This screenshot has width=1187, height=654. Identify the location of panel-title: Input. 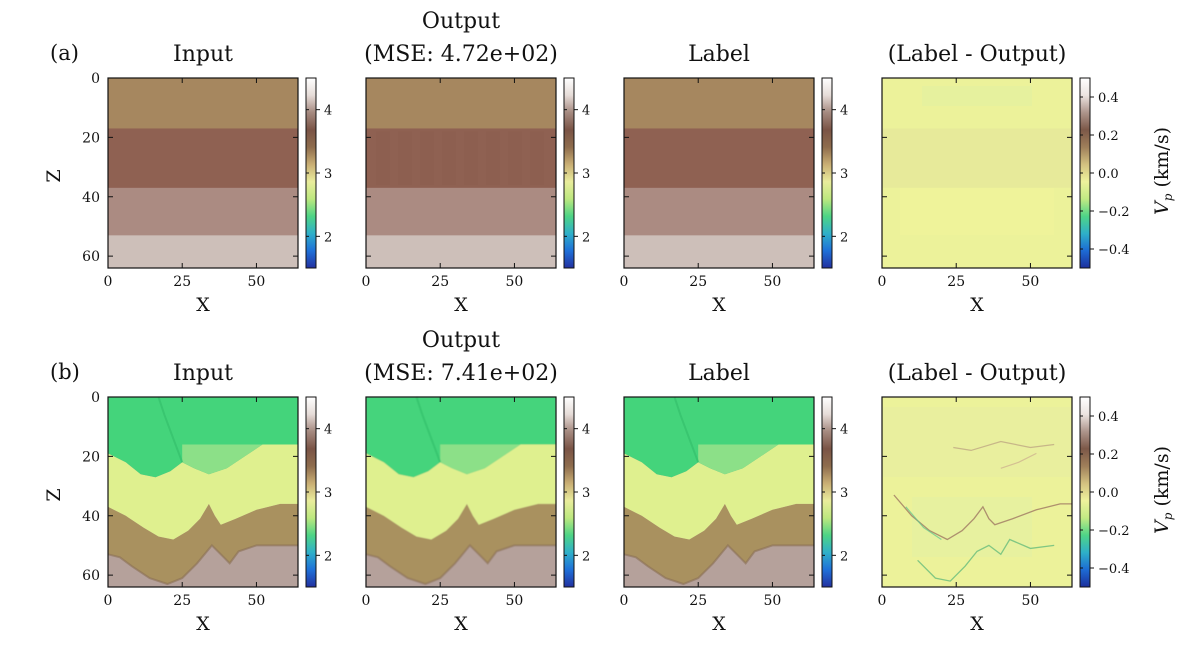
(203, 54).